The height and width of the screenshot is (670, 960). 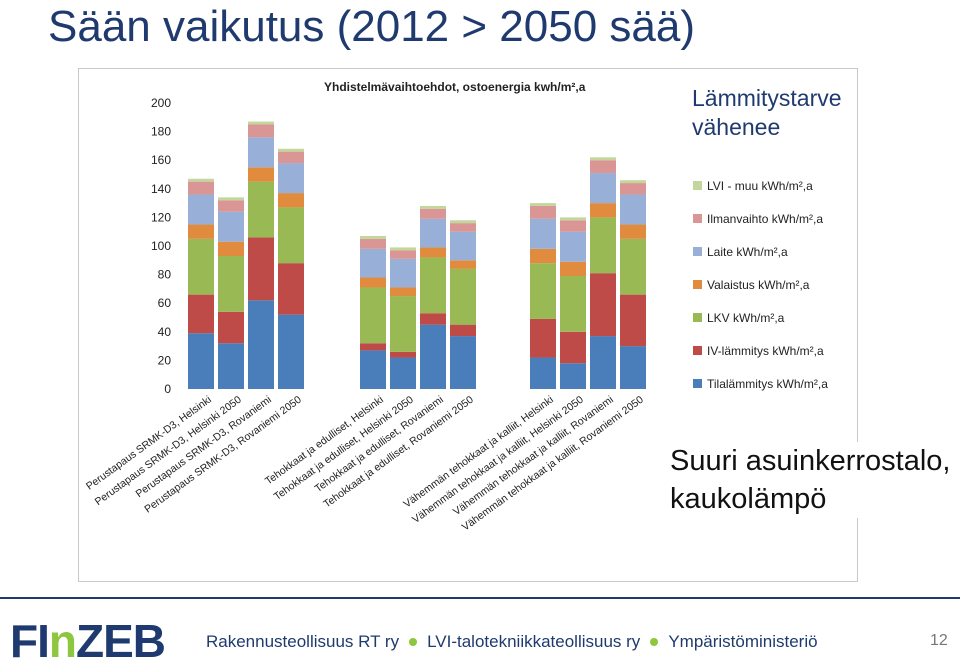 I want to click on building-type-note: Suuri asuinkerrostalo, kaukolämpö, so click(x=810, y=480).